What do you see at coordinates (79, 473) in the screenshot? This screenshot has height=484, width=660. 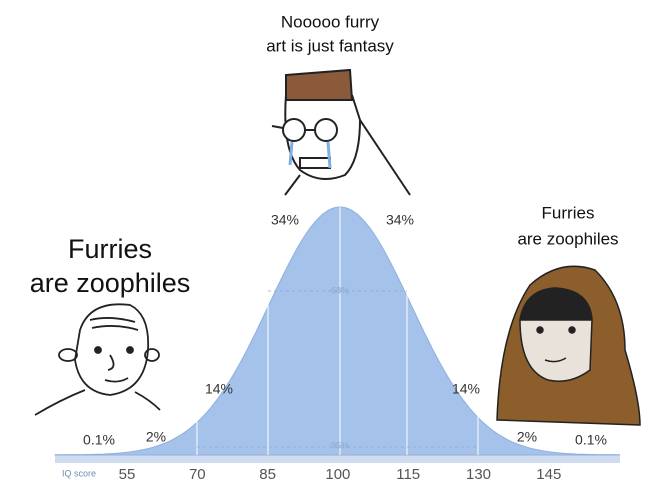 I see `axis-label: IQ score` at bounding box center [79, 473].